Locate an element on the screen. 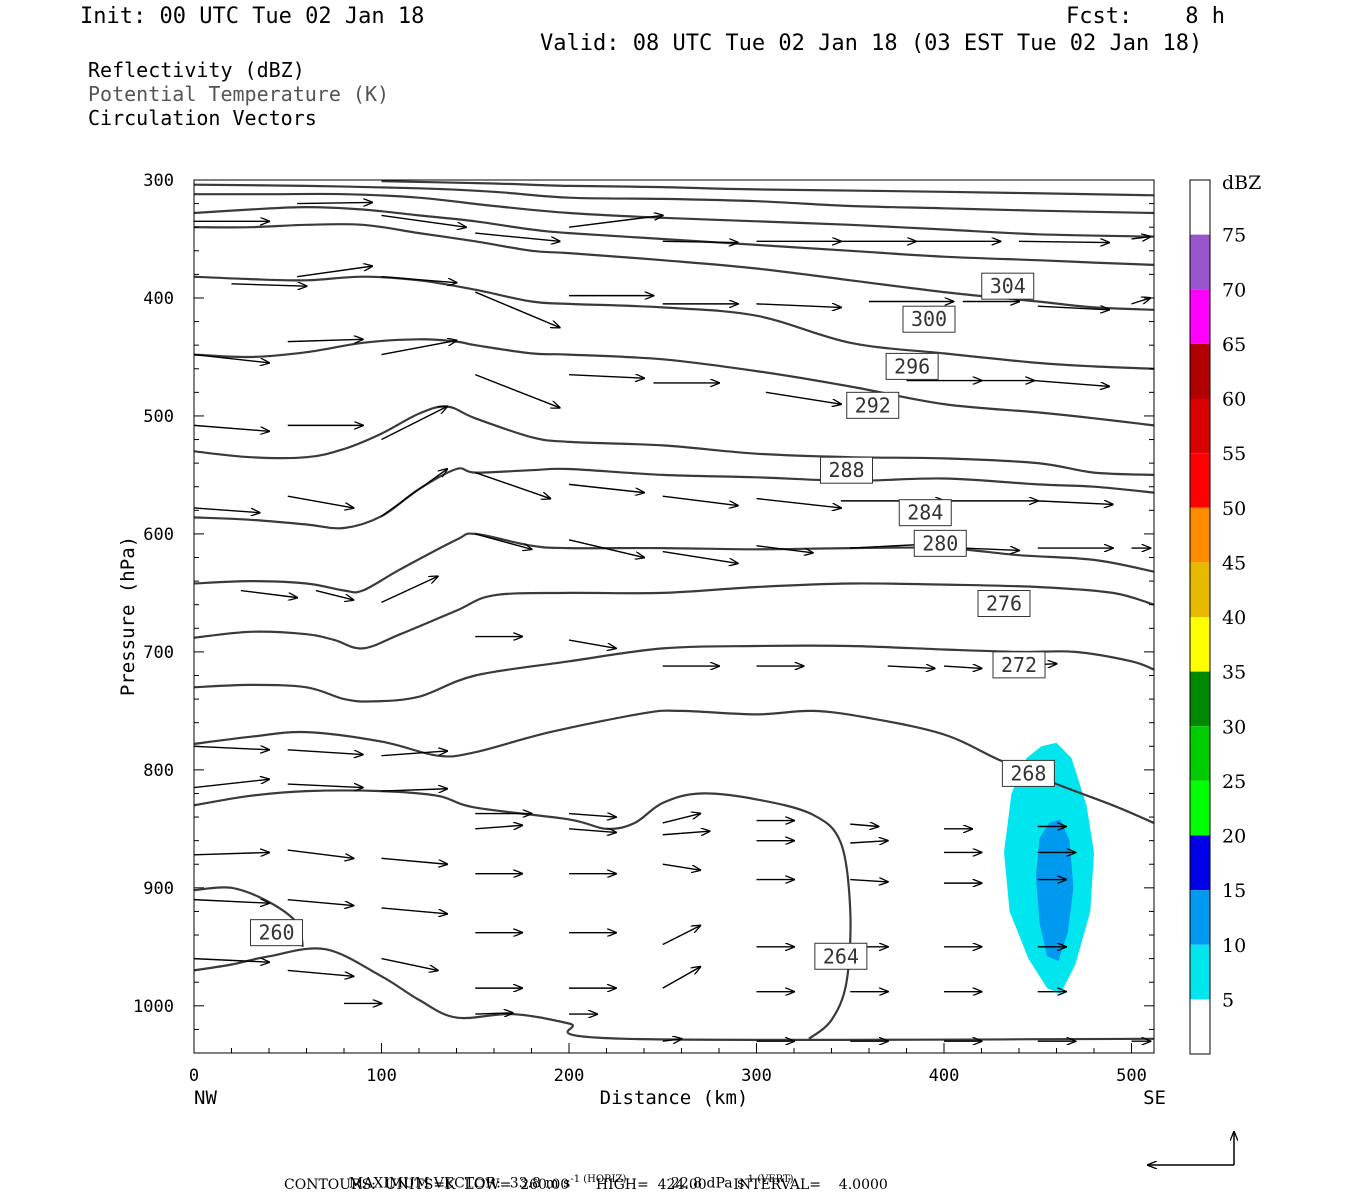  x-tick-label: 400 is located at coordinates (944, 1076).